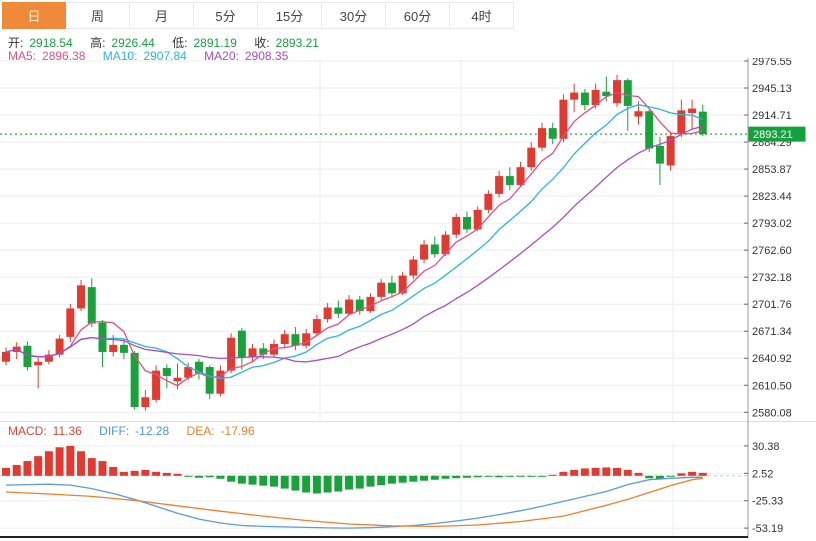 The width and height of the screenshot is (816, 541). Describe the element at coordinates (418, 15) in the screenshot. I see `tab-60min: 60分` at that location.